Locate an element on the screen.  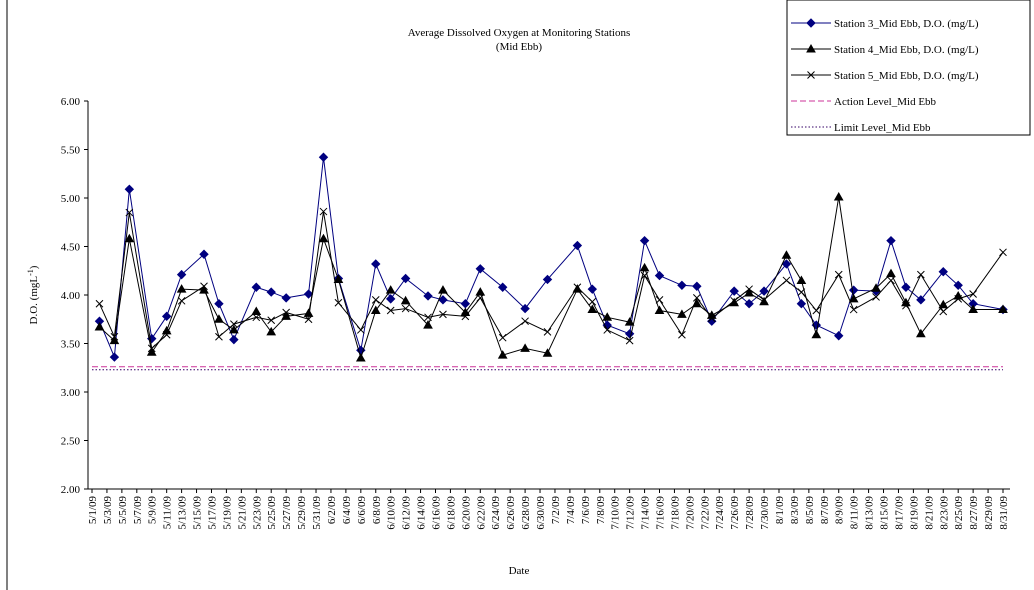
legend-label: Limit Level_Mid Ebb is located at coordinates (882, 128).